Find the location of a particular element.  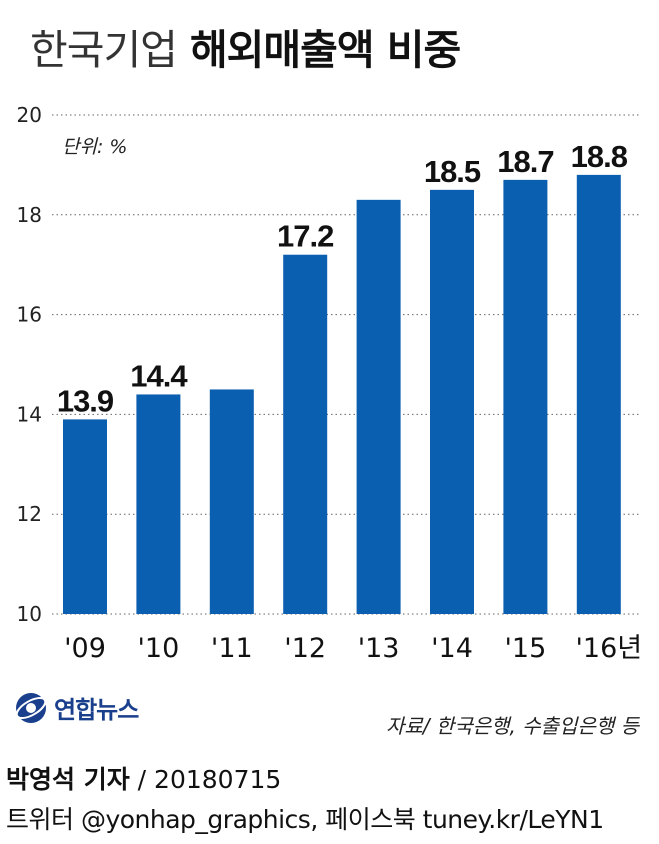

x-category-label: '16년 is located at coordinates (608, 648).